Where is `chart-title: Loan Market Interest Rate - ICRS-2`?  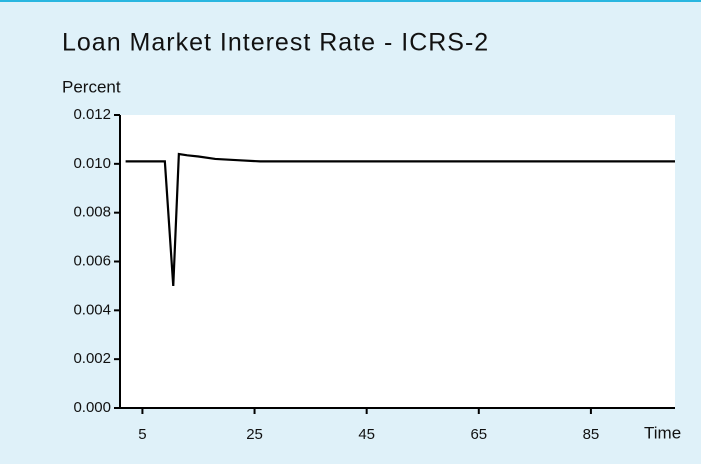
chart-title: Loan Market Interest Rate - ICRS-2 is located at coordinates (275, 43).